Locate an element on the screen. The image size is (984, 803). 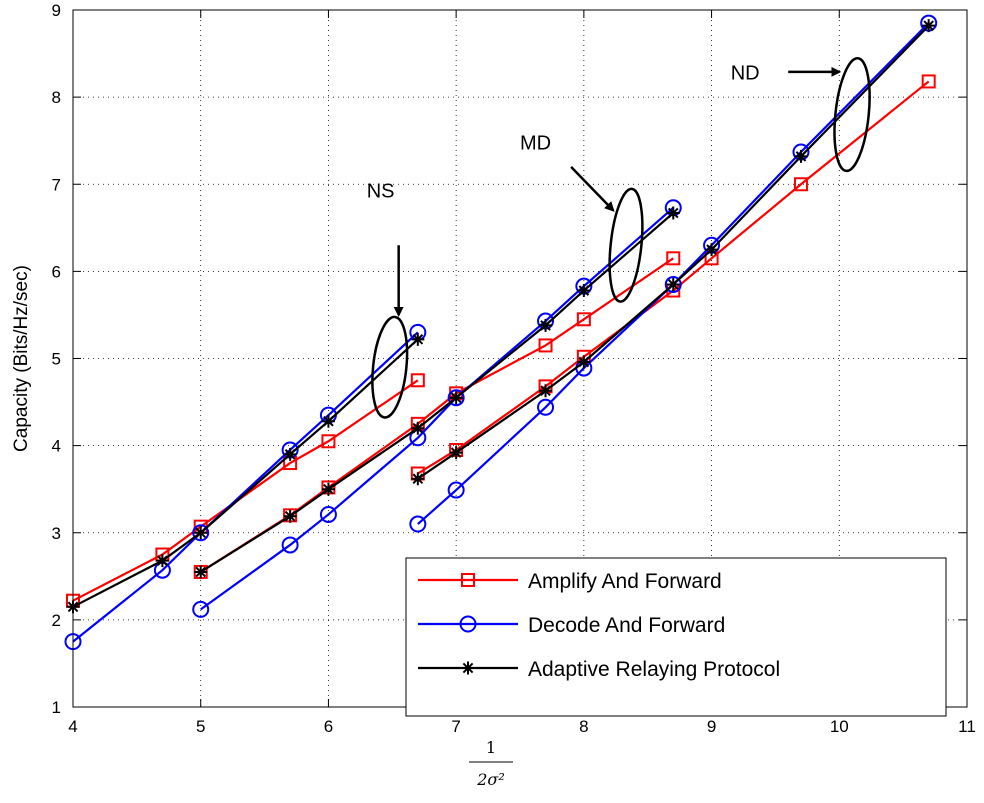
x-axis-label: 1 2σ² is located at coordinates (491, 763).